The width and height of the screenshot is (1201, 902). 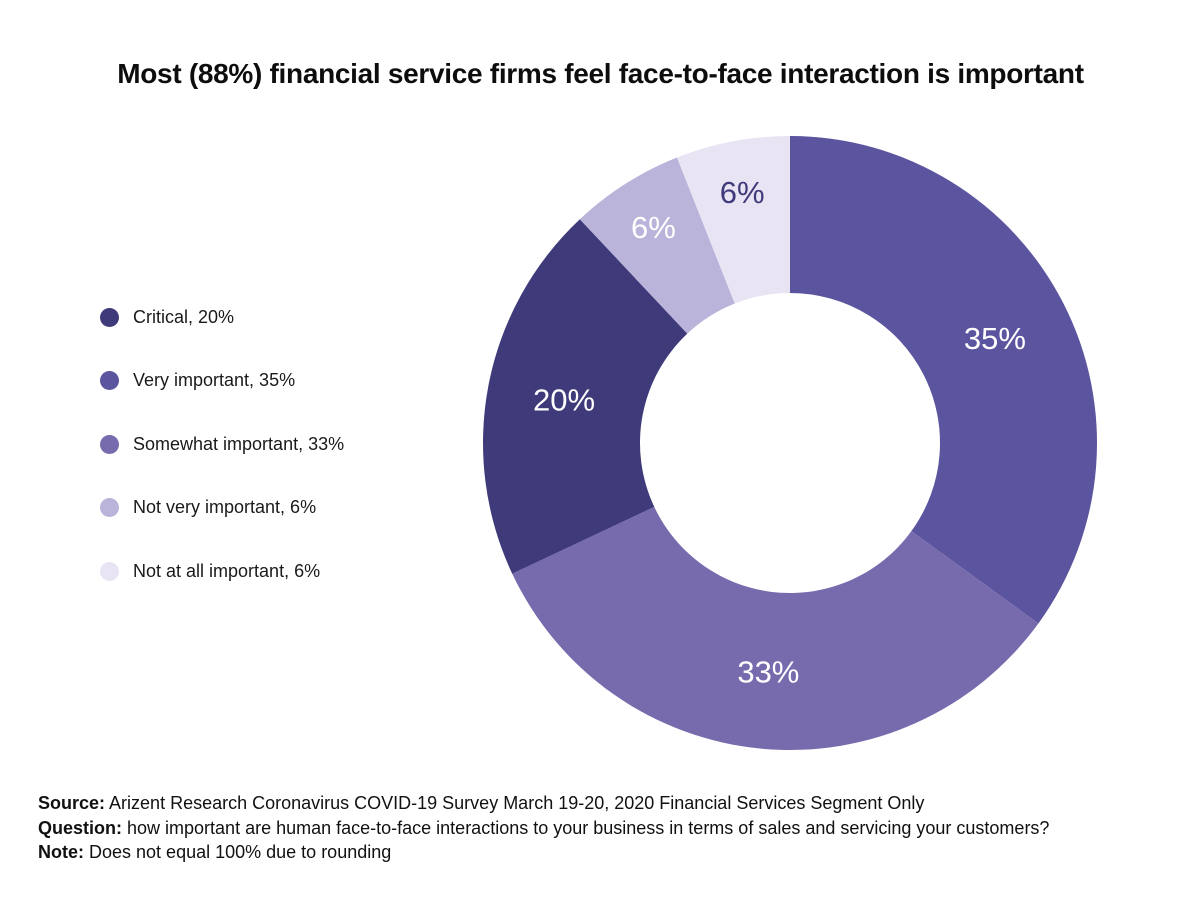 I want to click on legend-label: Not very important, 6%, so click(x=225, y=507).